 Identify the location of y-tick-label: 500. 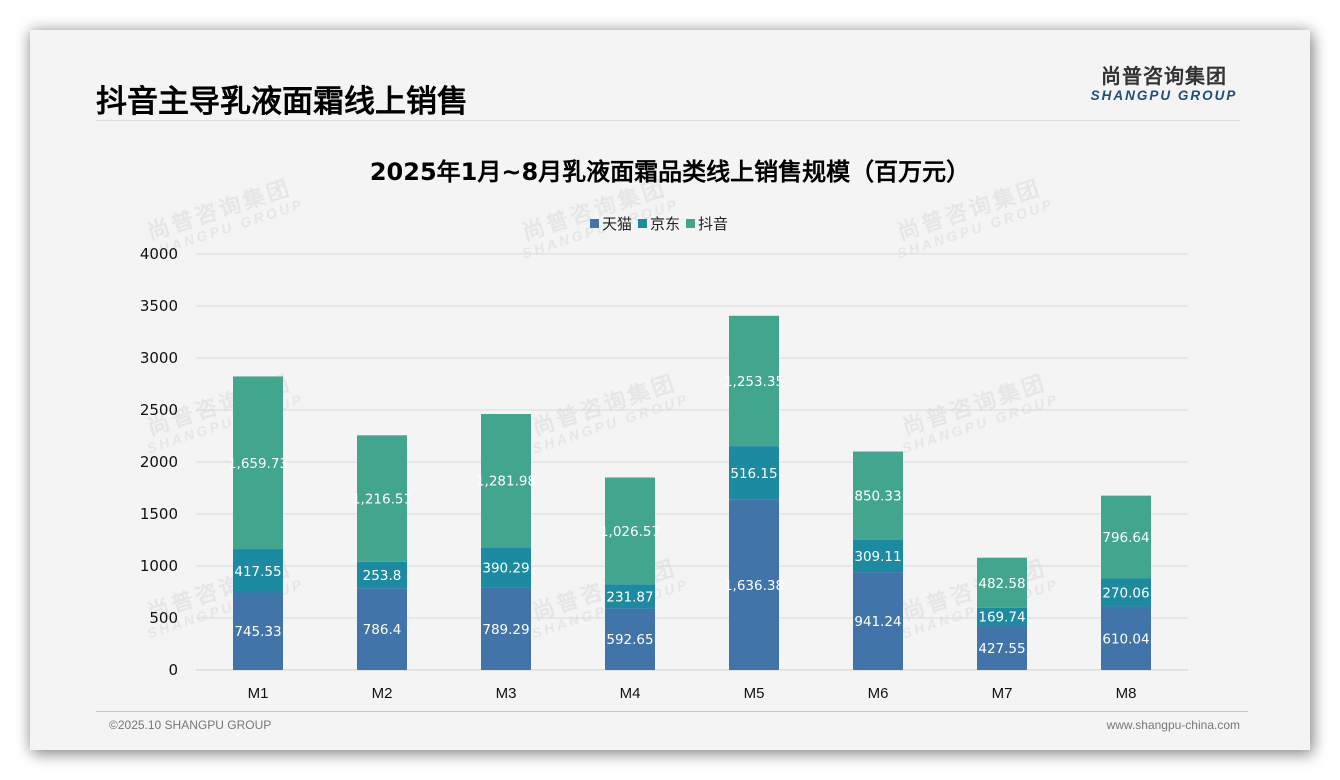
(163, 618).